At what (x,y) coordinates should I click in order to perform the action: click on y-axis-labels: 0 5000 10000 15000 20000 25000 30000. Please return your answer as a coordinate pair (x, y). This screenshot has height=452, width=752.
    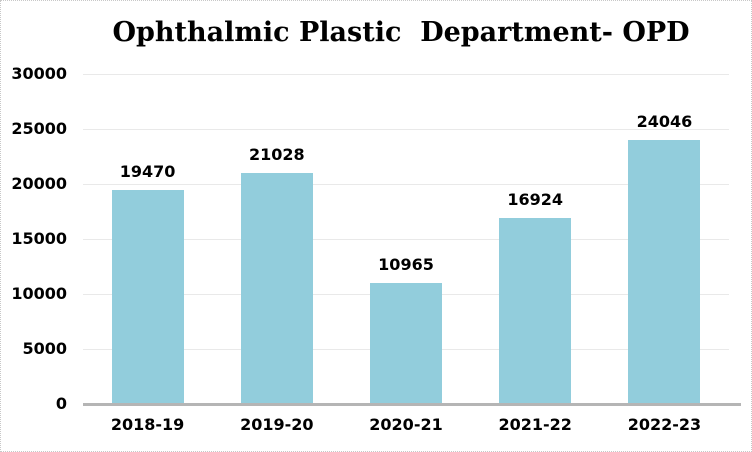
    Looking at the image, I should click on (34, 238).